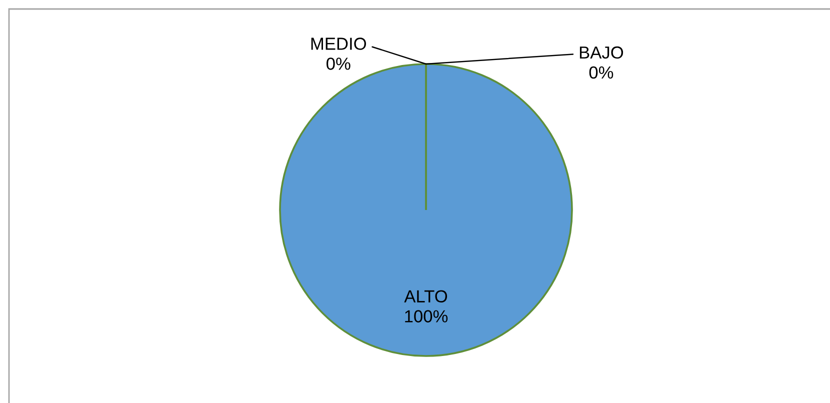 The height and width of the screenshot is (403, 830). Describe the element at coordinates (602, 52) in the screenshot. I see `category-label: BAJO` at that location.